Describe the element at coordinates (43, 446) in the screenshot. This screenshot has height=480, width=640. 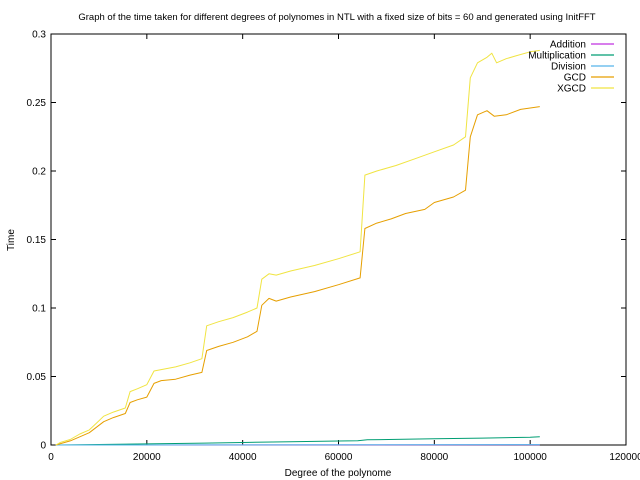
I see `y-tick-label: 0` at that location.